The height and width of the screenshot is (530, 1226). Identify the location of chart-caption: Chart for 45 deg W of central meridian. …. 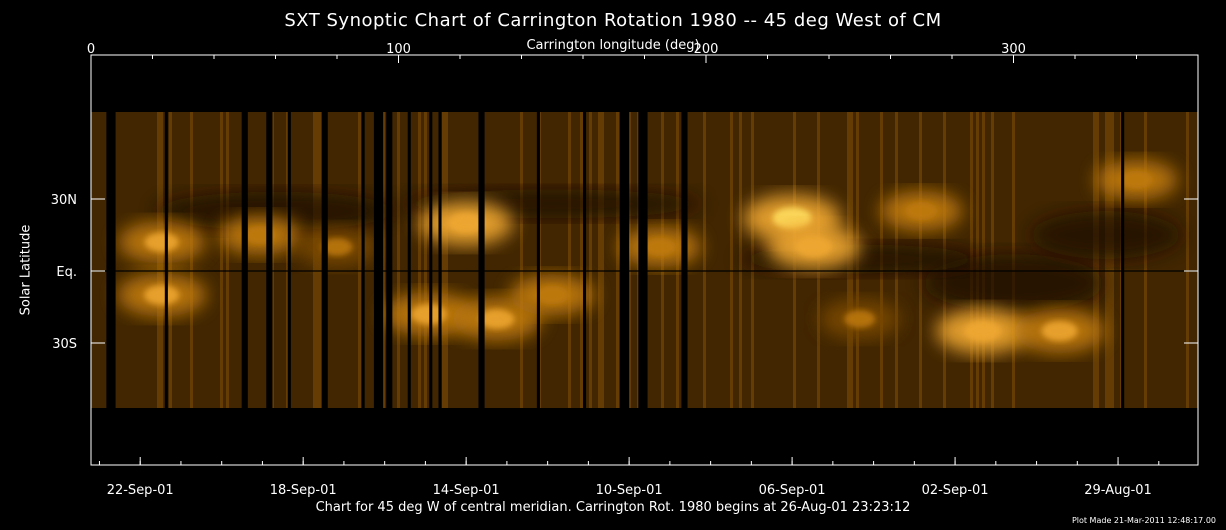
(613, 507).